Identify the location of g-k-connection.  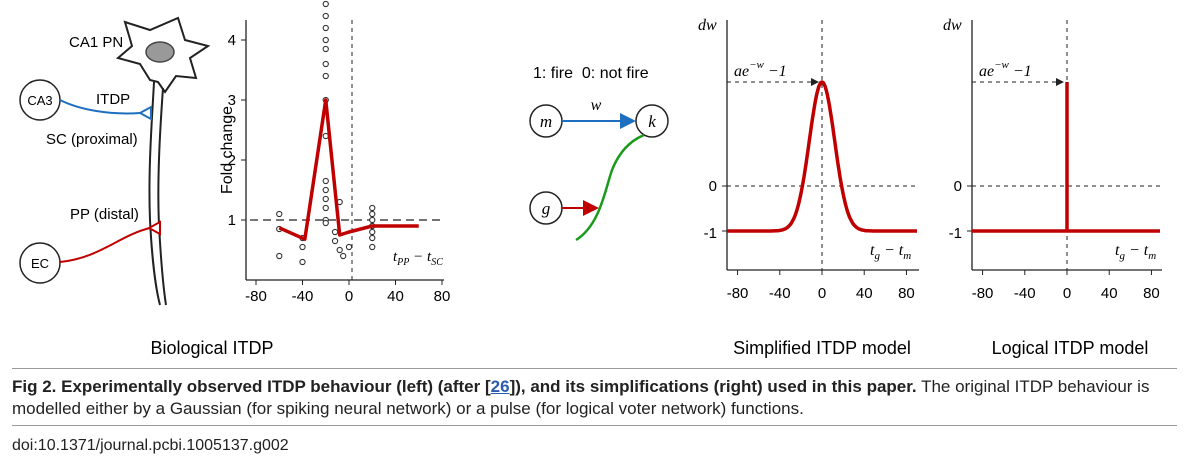
(610, 187).